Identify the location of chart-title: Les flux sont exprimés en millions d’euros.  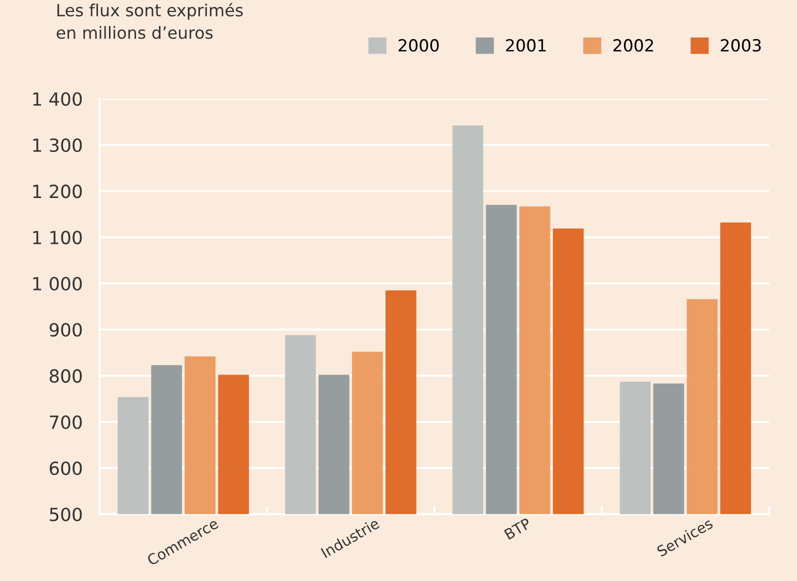
(149, 20).